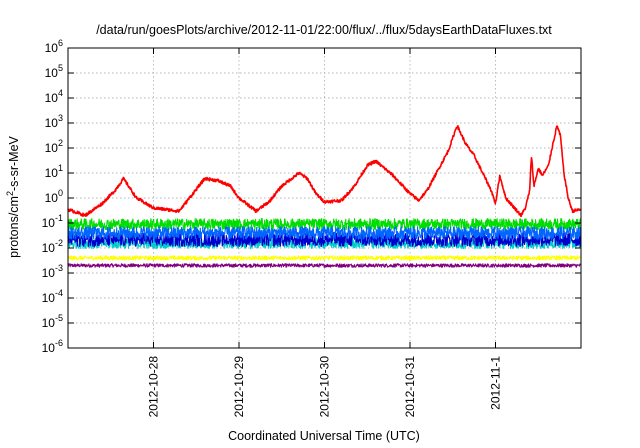 The height and width of the screenshot is (448, 640). I want to click on x-tick-label: 2012-11-1, so click(496, 383).